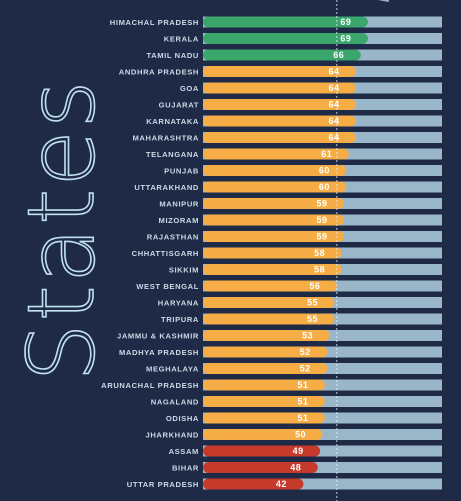 This screenshot has width=461, height=501. What do you see at coordinates (172, 154) in the screenshot?
I see `state-label: TELANGANA` at bounding box center [172, 154].